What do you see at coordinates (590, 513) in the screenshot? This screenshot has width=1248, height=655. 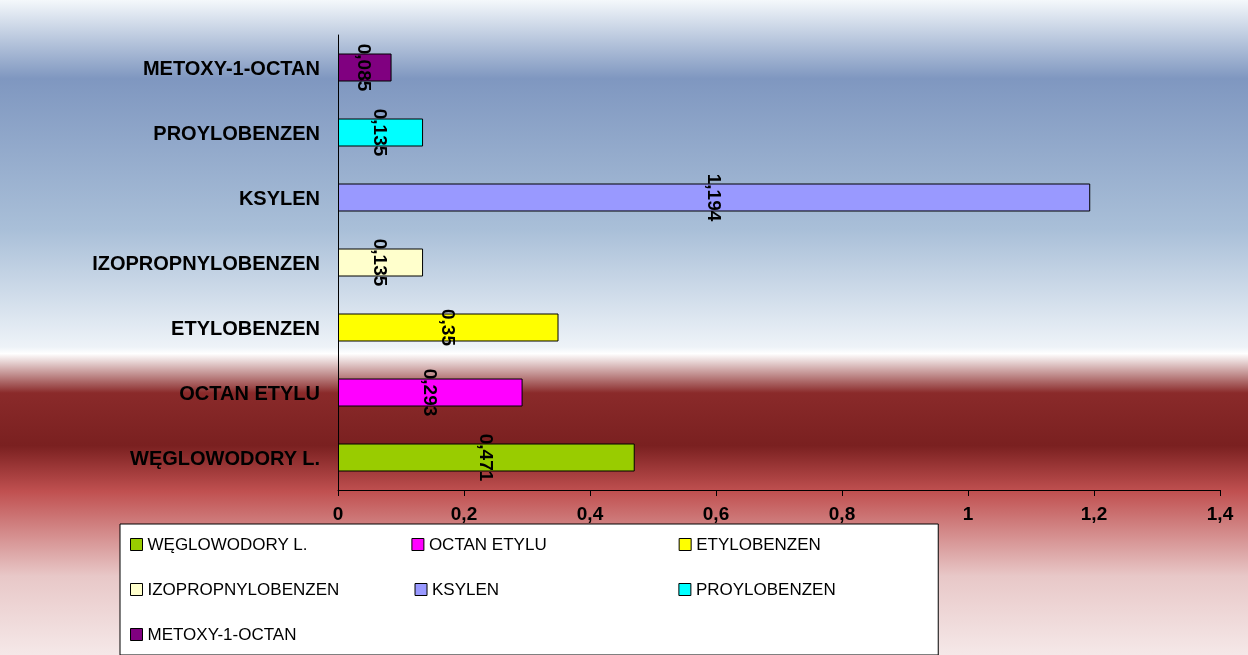 I see `x-tick-label: 0,4` at bounding box center [590, 513].